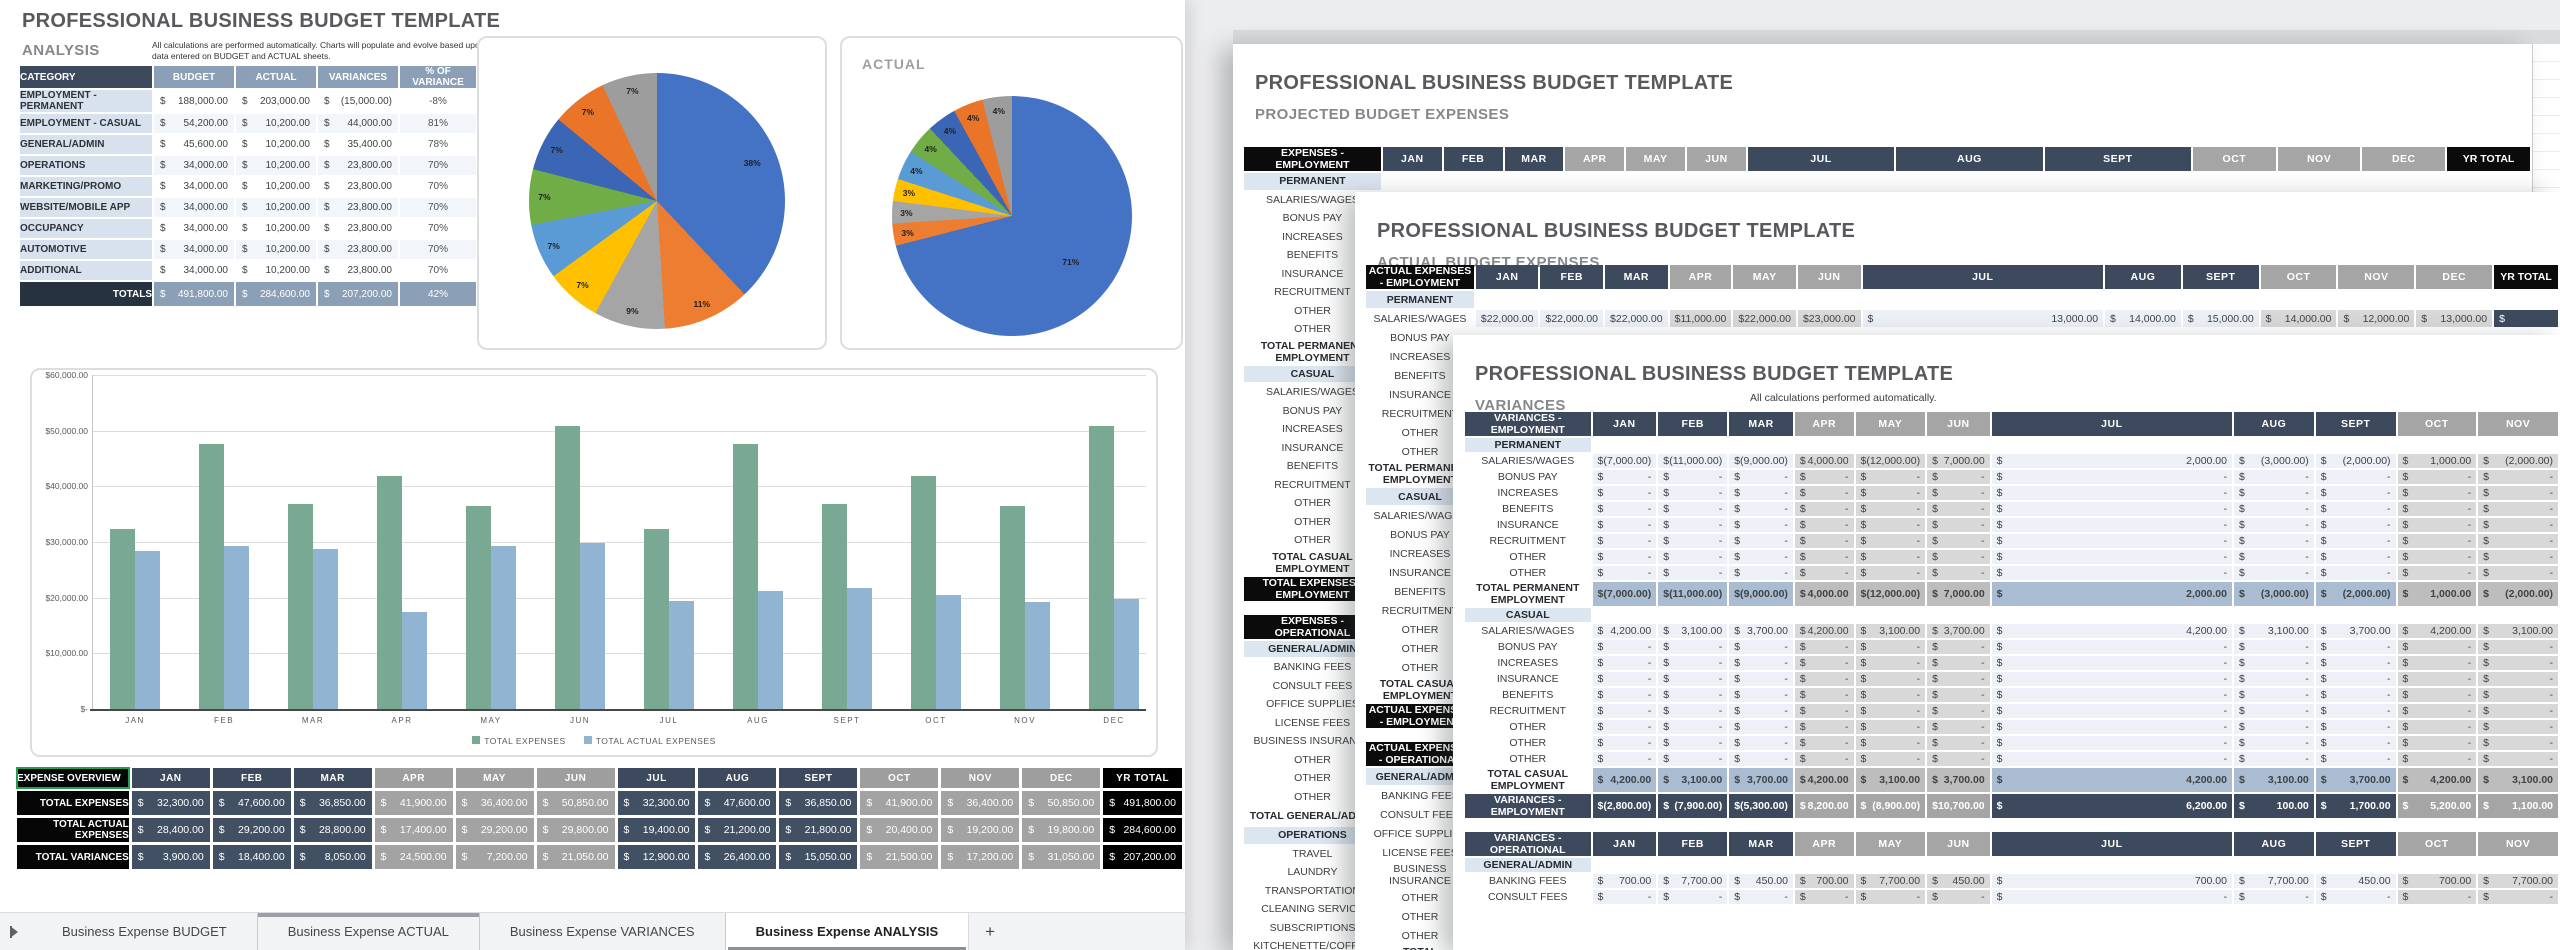 The width and height of the screenshot is (2560, 950). Describe the element at coordinates (1528, 424) in the screenshot. I see `section-header-cell: VARIANCES - EMPLOYMENT` at that location.